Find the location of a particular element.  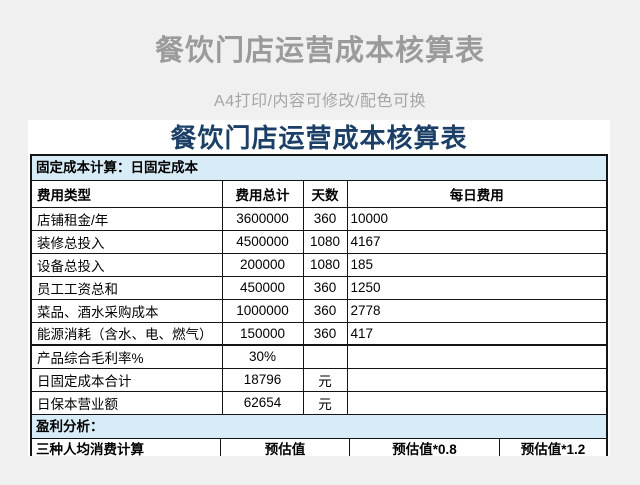

table-row: 能源消耗（含水、电、燃气） 150000 360 417 is located at coordinates (319, 333).